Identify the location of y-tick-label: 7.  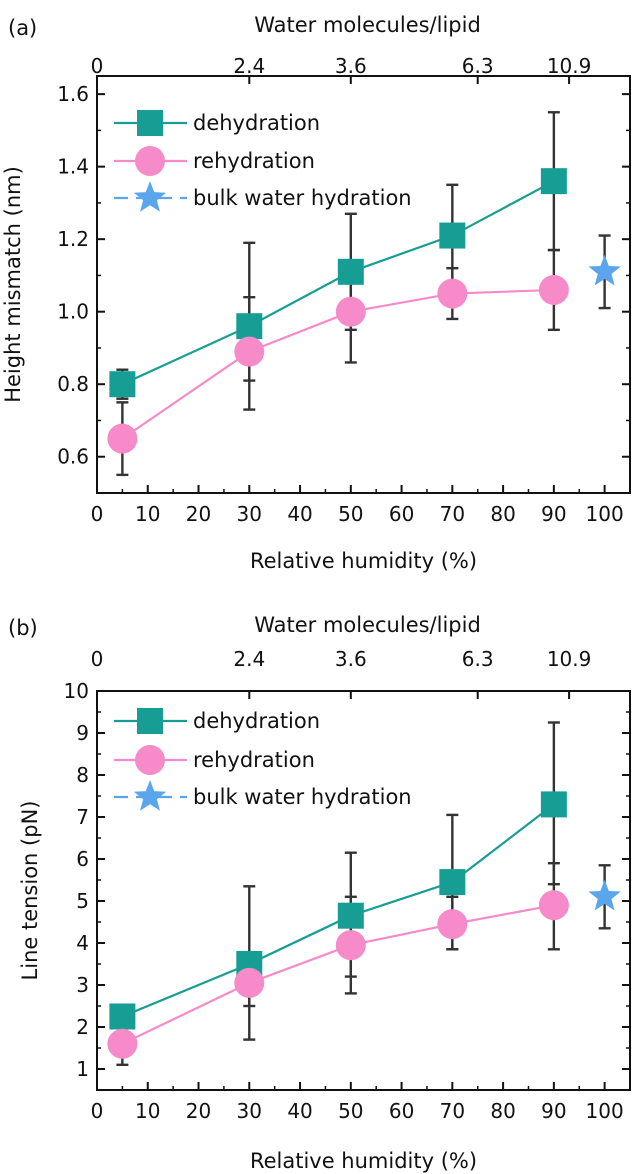
(82, 817).